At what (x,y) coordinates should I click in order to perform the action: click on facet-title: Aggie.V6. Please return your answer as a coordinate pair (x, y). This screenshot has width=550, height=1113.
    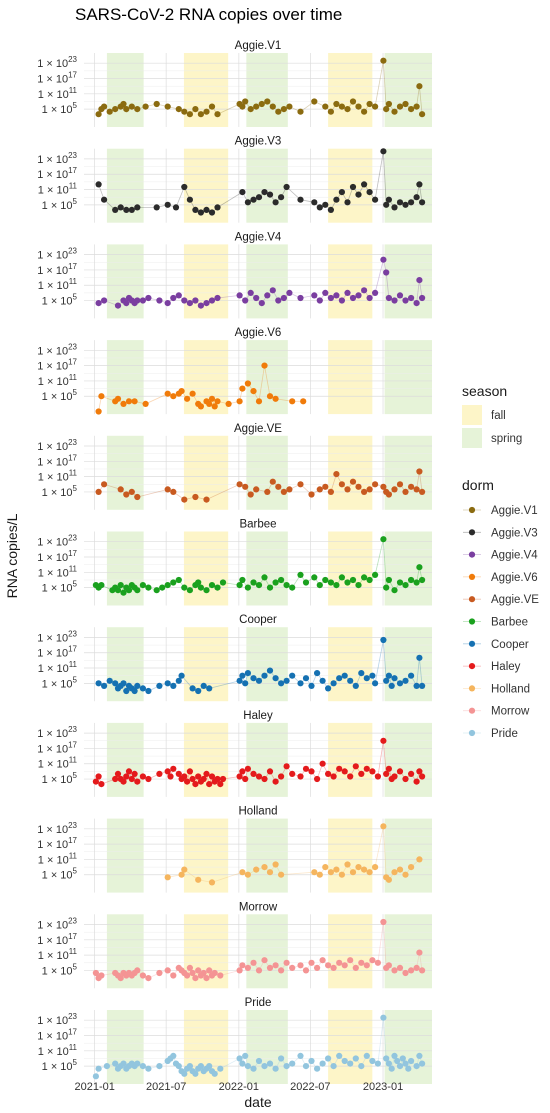
    Looking at the image, I should click on (258, 333).